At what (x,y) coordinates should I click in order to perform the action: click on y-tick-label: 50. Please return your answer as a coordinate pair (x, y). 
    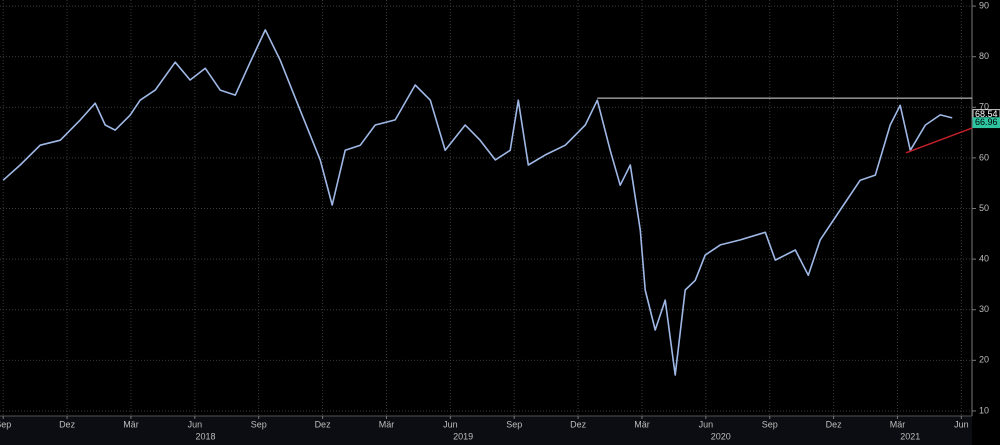
    Looking at the image, I should click on (984, 208).